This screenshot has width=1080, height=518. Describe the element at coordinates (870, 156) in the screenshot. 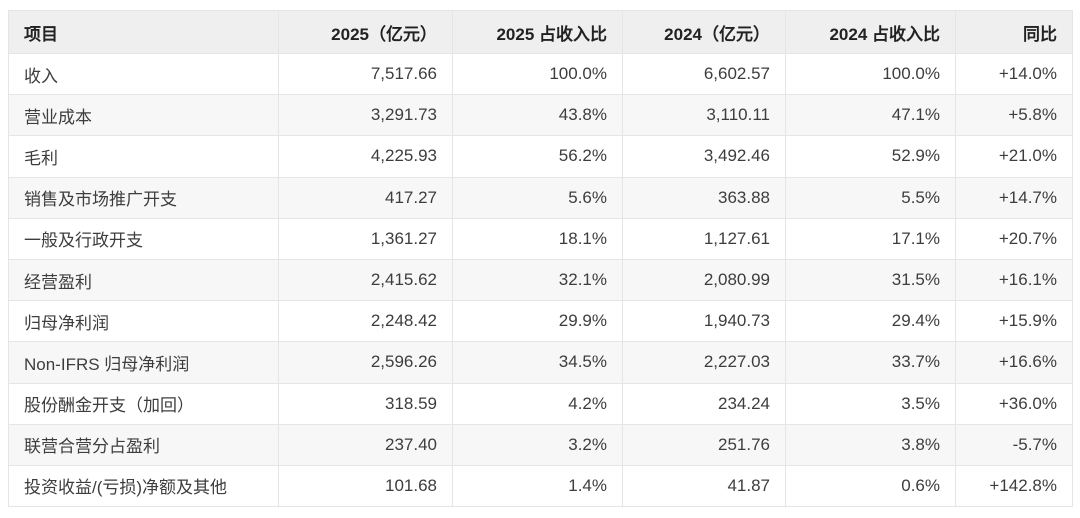

I see `value-cell-p2024: 52.9%` at that location.